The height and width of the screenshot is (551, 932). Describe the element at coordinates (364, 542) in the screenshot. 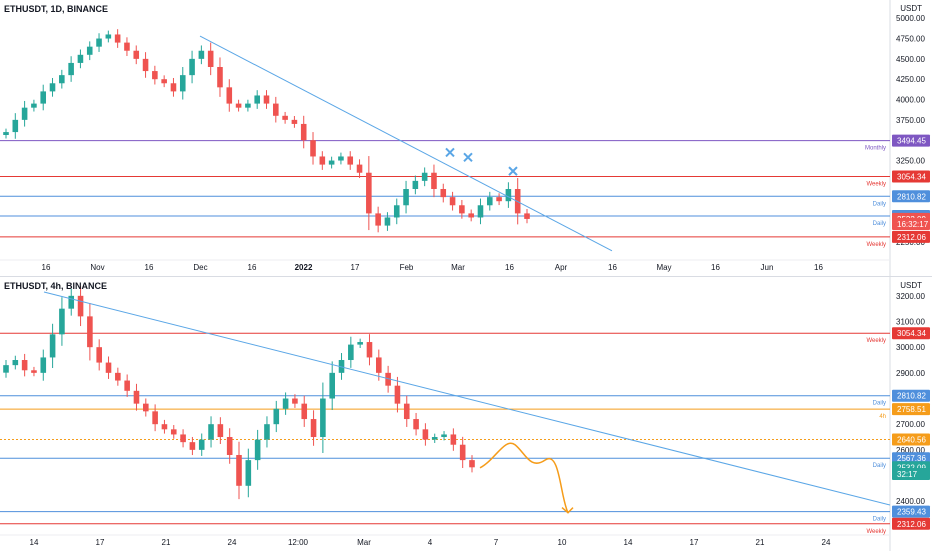

I see `time-tick-label: Mar` at that location.